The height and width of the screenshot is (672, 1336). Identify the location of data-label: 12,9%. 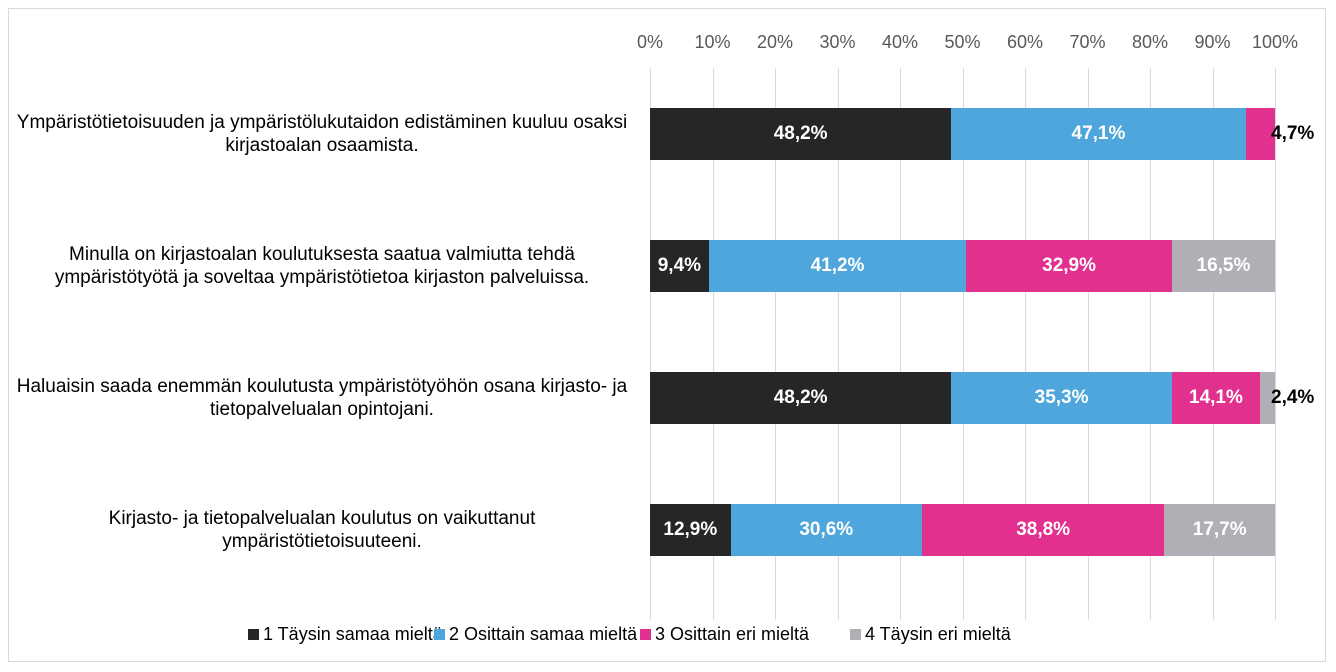
(690, 529).